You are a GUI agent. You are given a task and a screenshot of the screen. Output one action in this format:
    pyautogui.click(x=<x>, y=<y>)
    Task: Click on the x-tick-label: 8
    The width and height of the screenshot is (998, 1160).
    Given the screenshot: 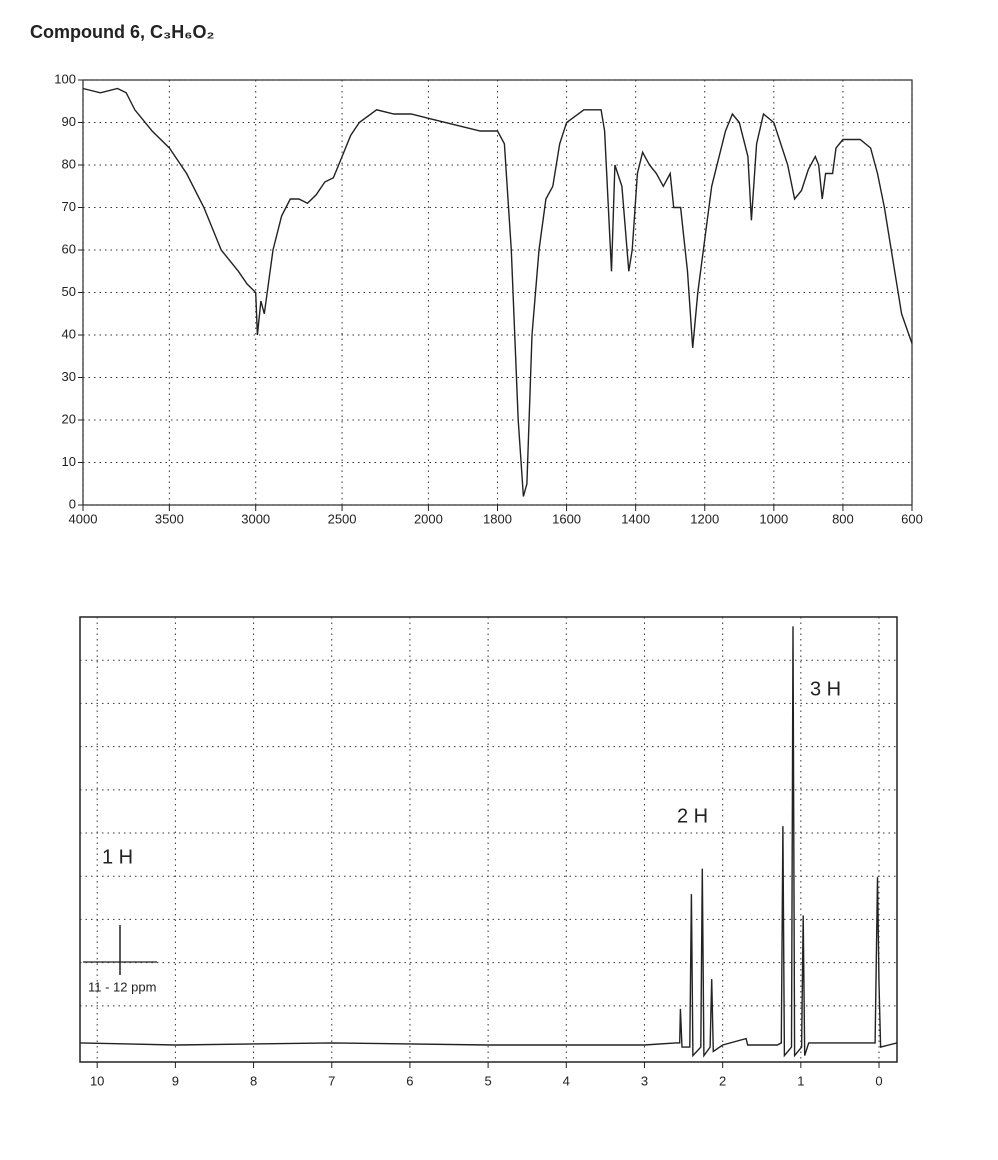 What is the action you would take?
    pyautogui.click(x=253, y=1080)
    